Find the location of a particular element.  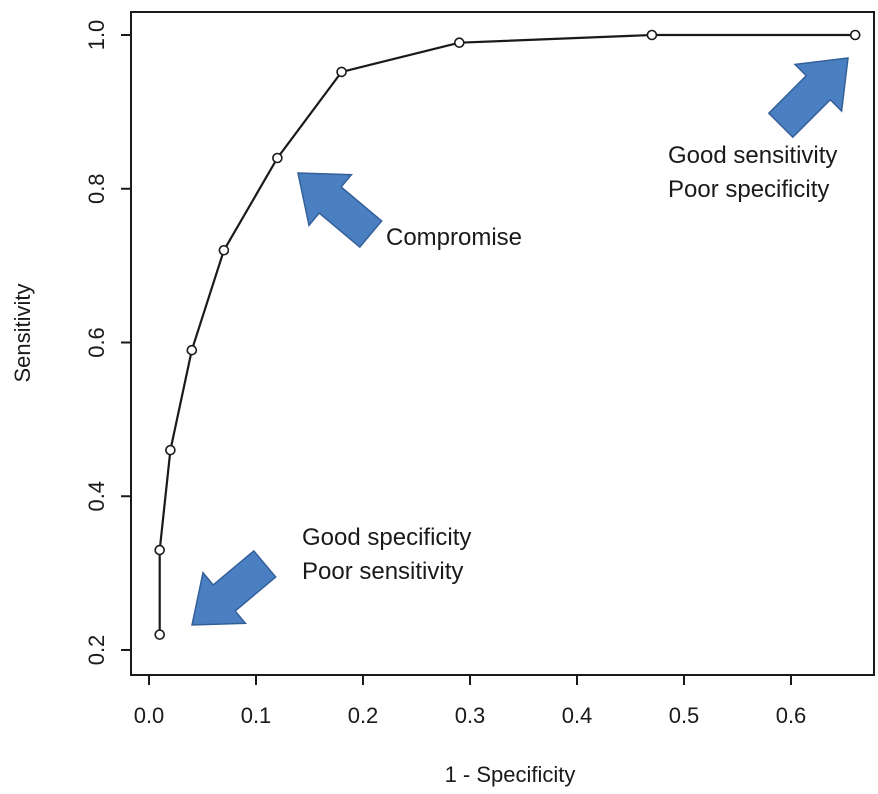

x-axis-title: 1 - Specificity is located at coordinates (510, 774).